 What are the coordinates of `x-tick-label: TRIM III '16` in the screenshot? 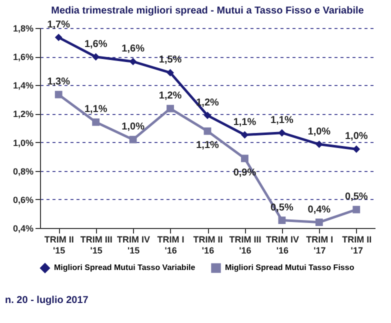 It's located at (245, 245).